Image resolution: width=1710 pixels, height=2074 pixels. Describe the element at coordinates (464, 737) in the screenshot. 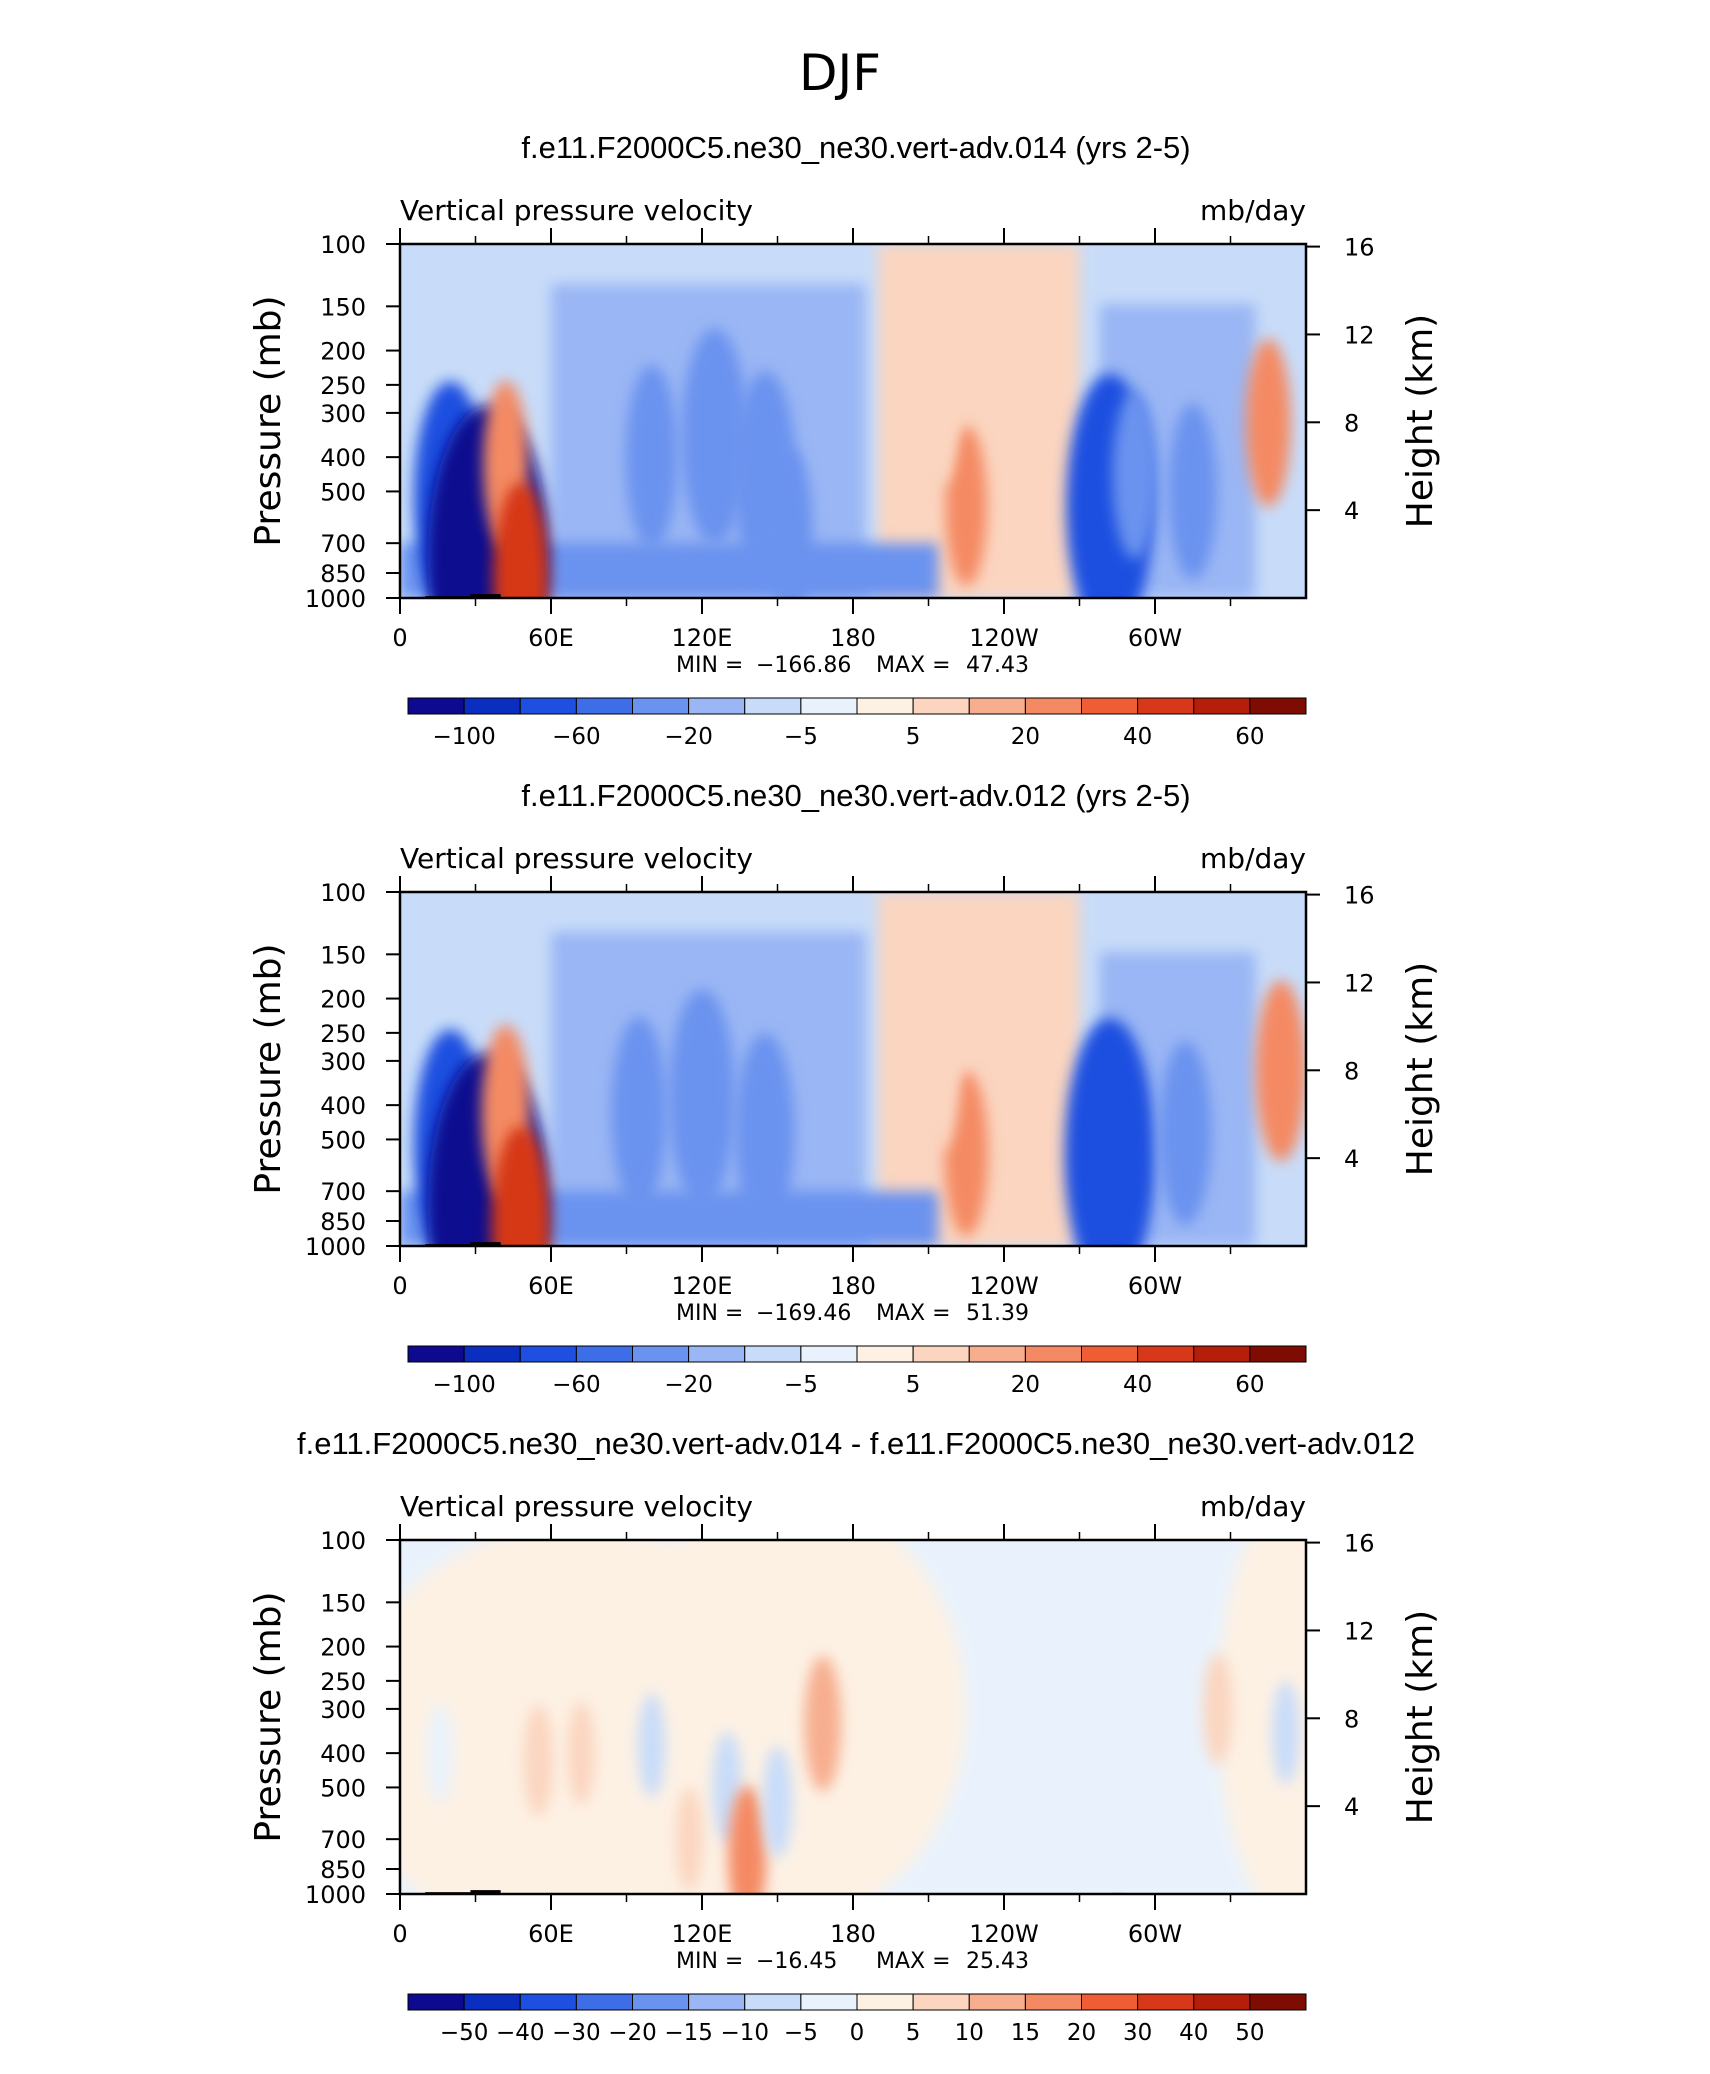

I see `colorbar-label: −100` at that location.